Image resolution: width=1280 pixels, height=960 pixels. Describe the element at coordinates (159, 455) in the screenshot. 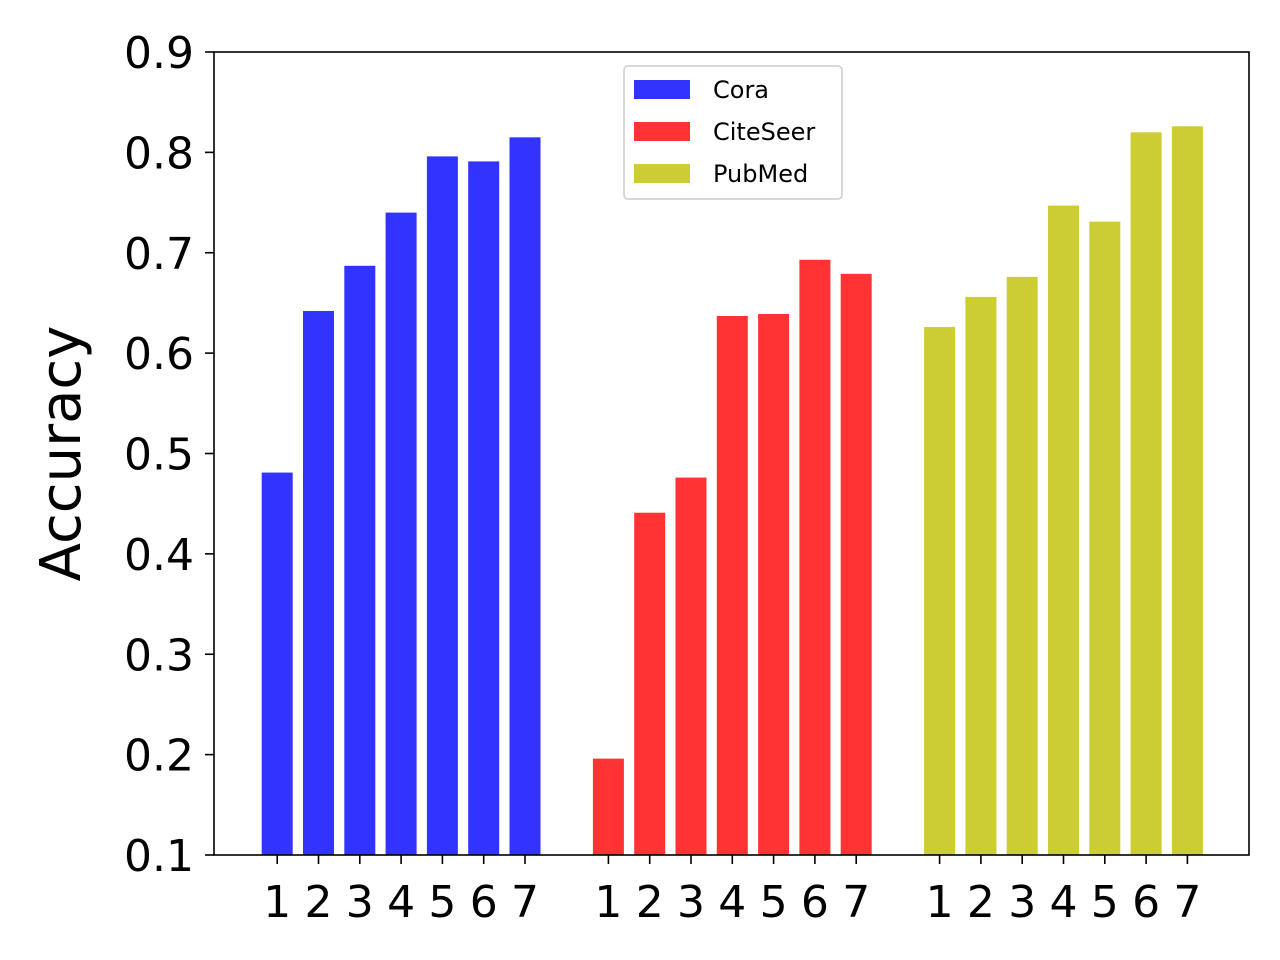

I see `y-tick-label: 0.5` at that location.